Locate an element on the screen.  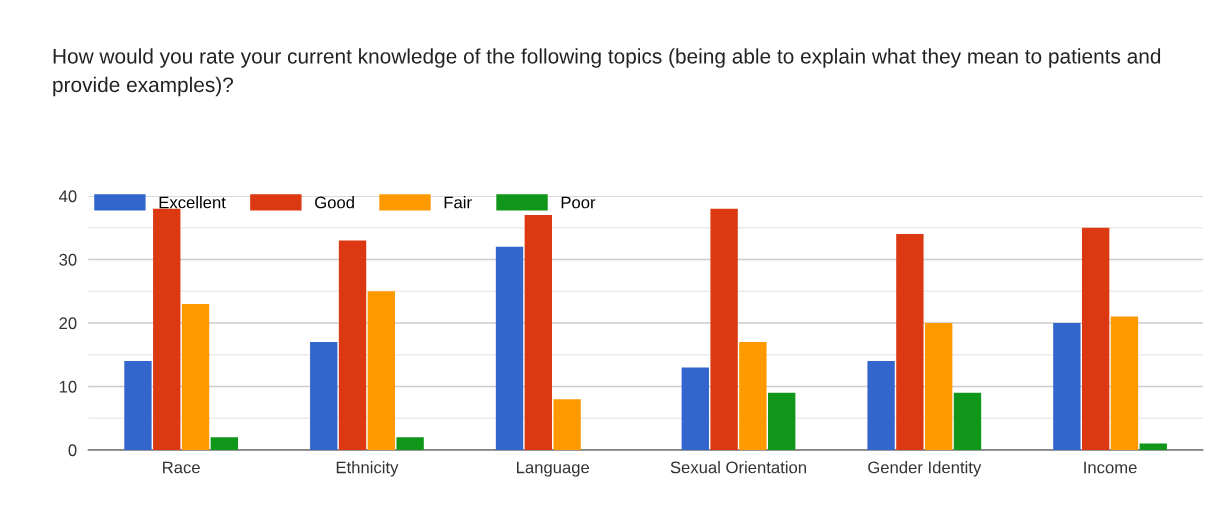
y-tick-label: 40 is located at coordinates (67, 196).